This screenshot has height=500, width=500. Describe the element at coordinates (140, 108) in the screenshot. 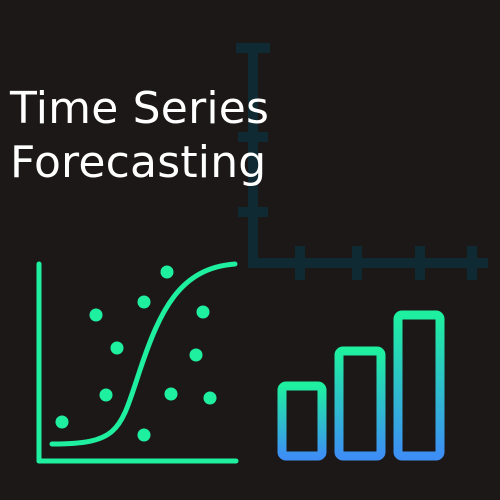

I see `title-line-1: Time Series` at that location.